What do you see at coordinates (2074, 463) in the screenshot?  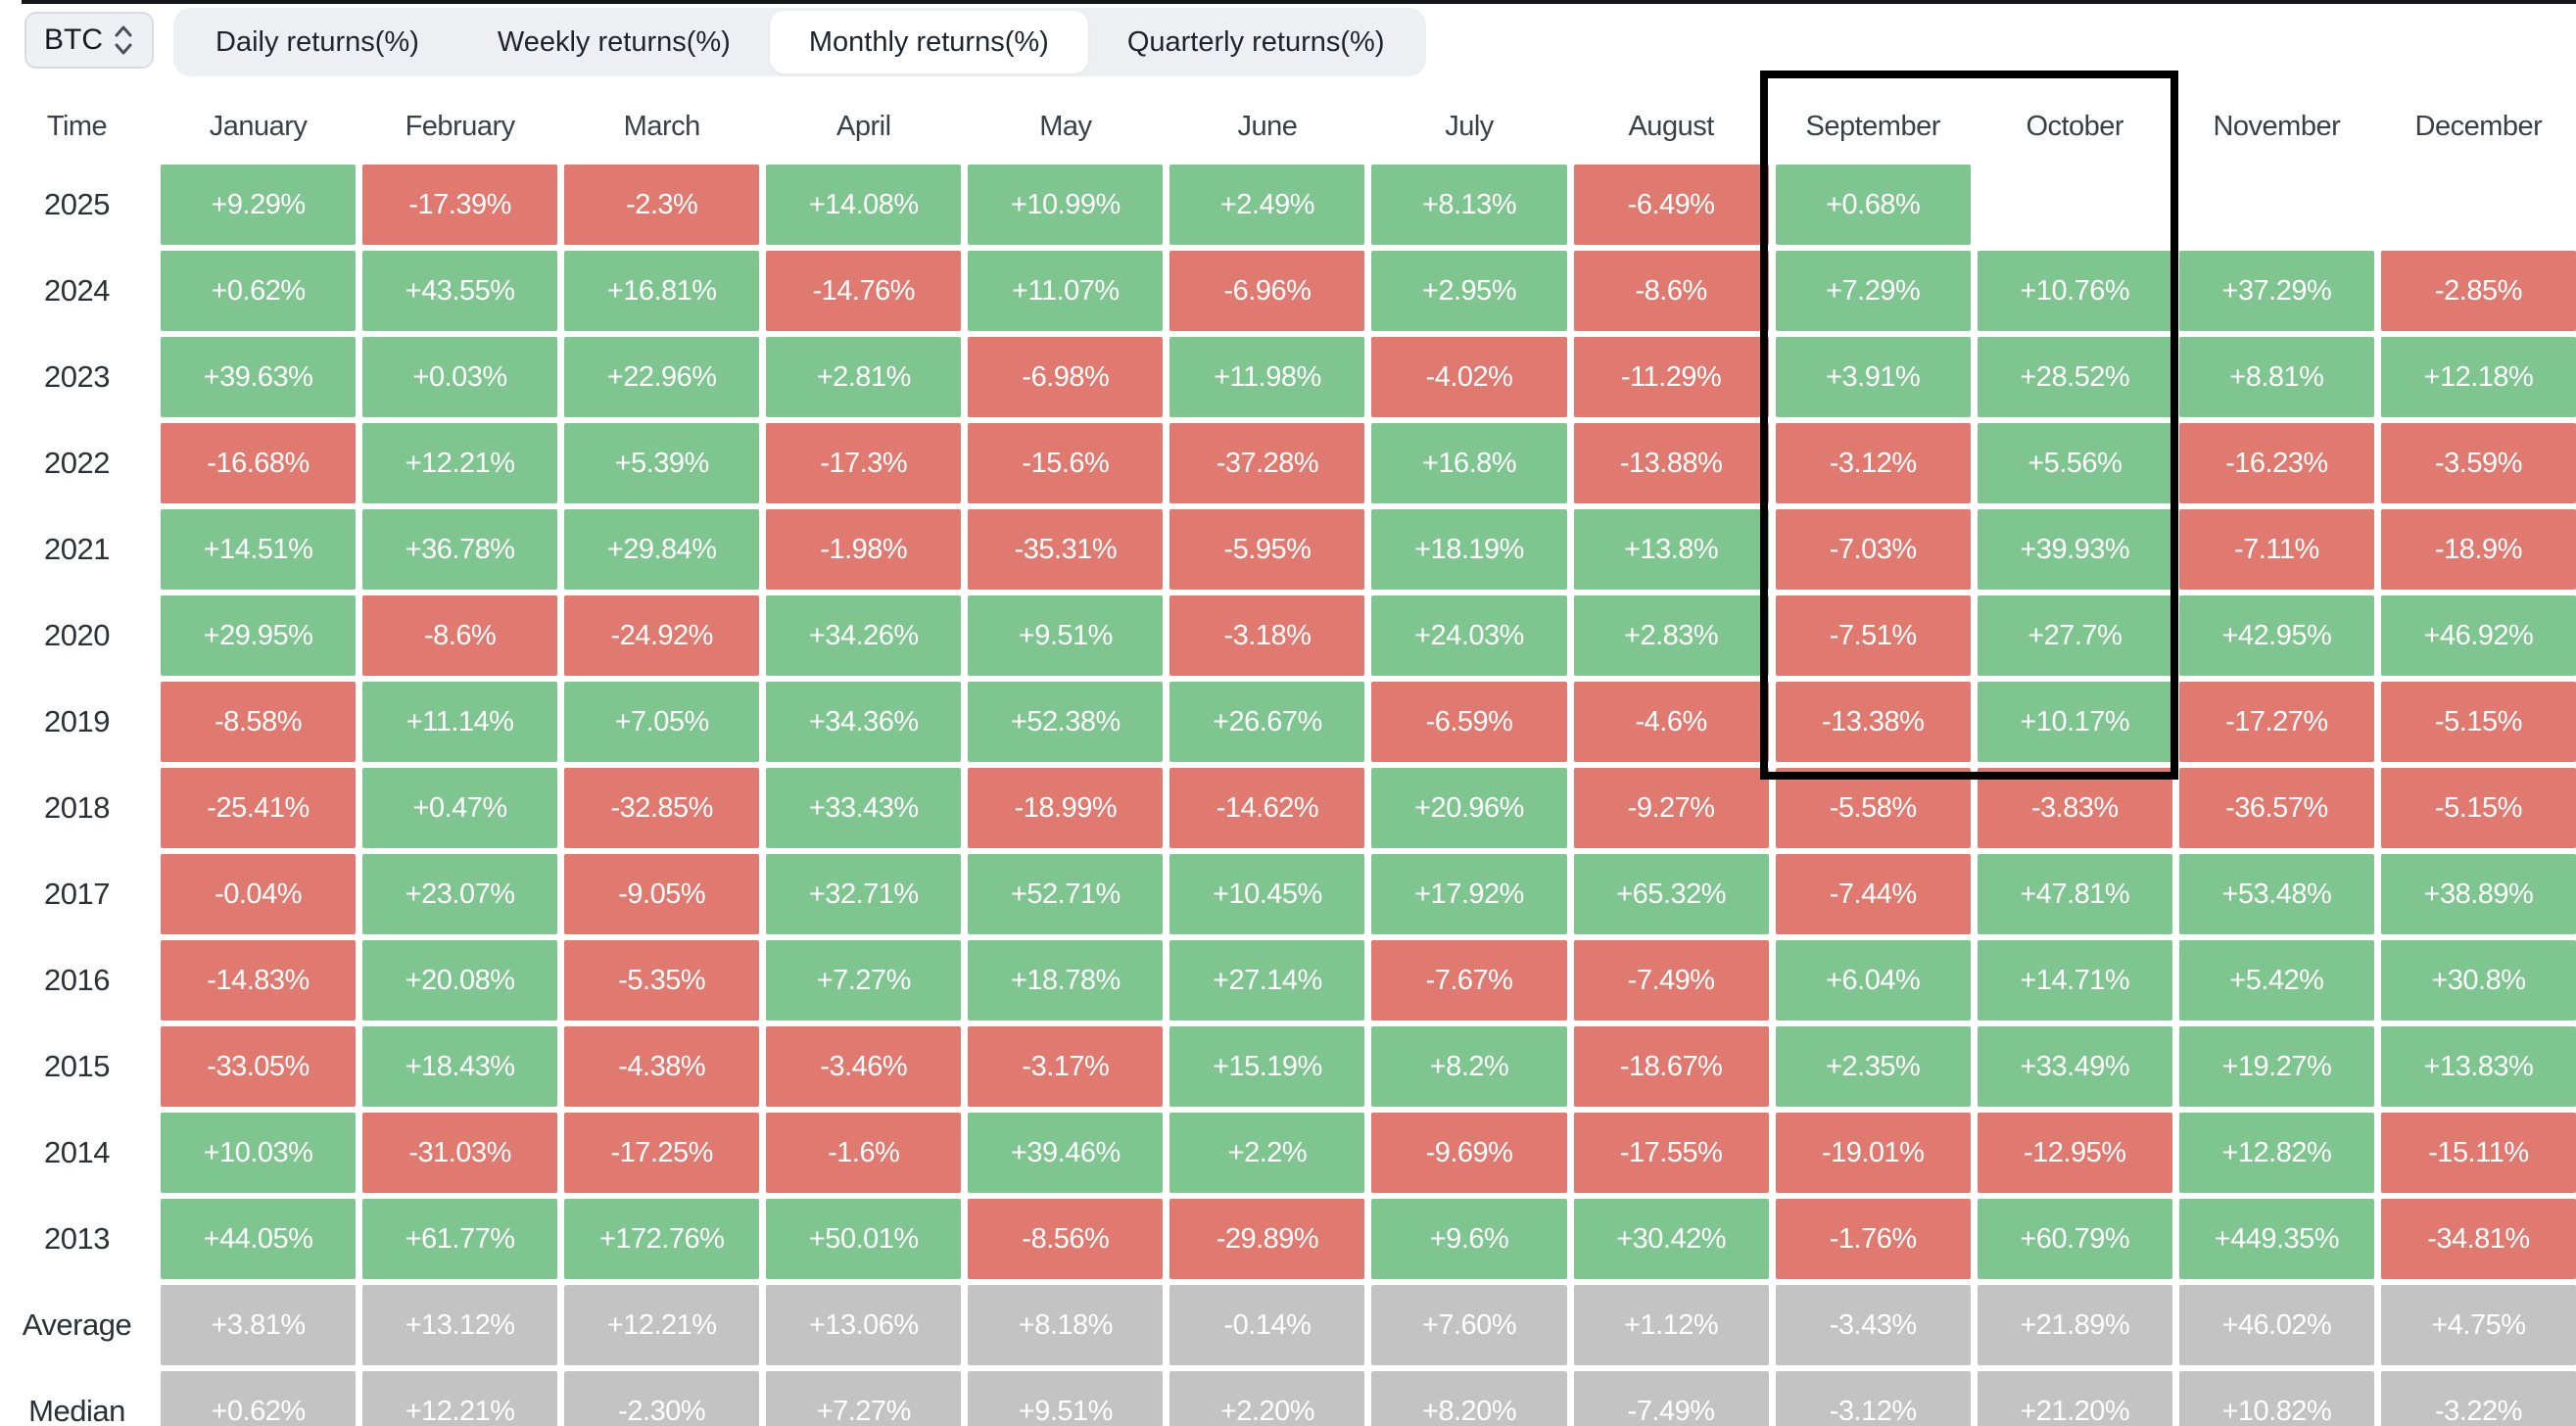 I see `returns-cell: +5.56%` at bounding box center [2074, 463].